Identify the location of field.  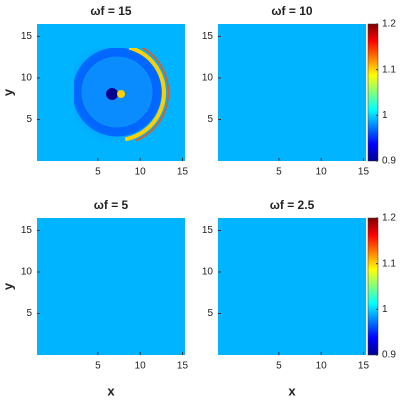
(123, 98).